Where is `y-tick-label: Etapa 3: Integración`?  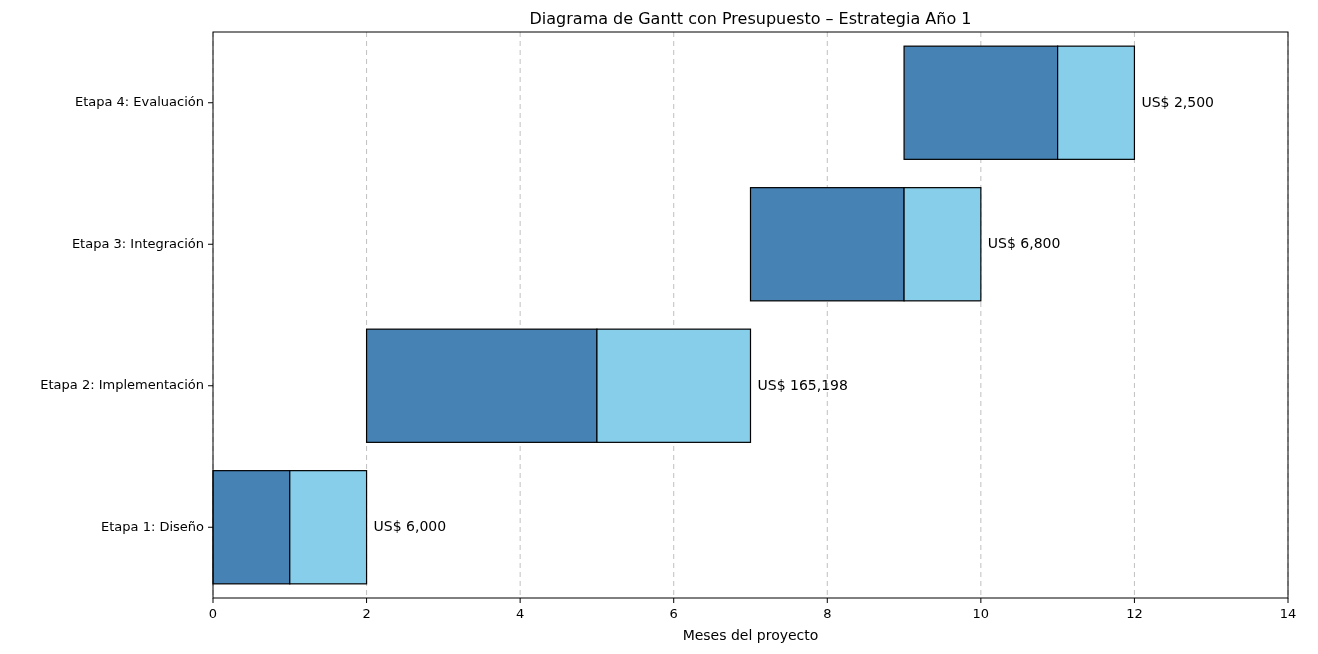 y-tick-label: Etapa 3: Integración is located at coordinates (137, 243).